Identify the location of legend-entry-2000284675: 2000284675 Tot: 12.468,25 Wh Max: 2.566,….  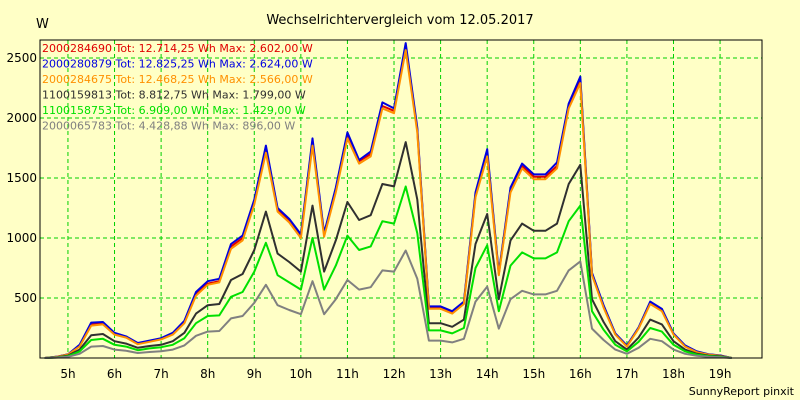
(177, 79).